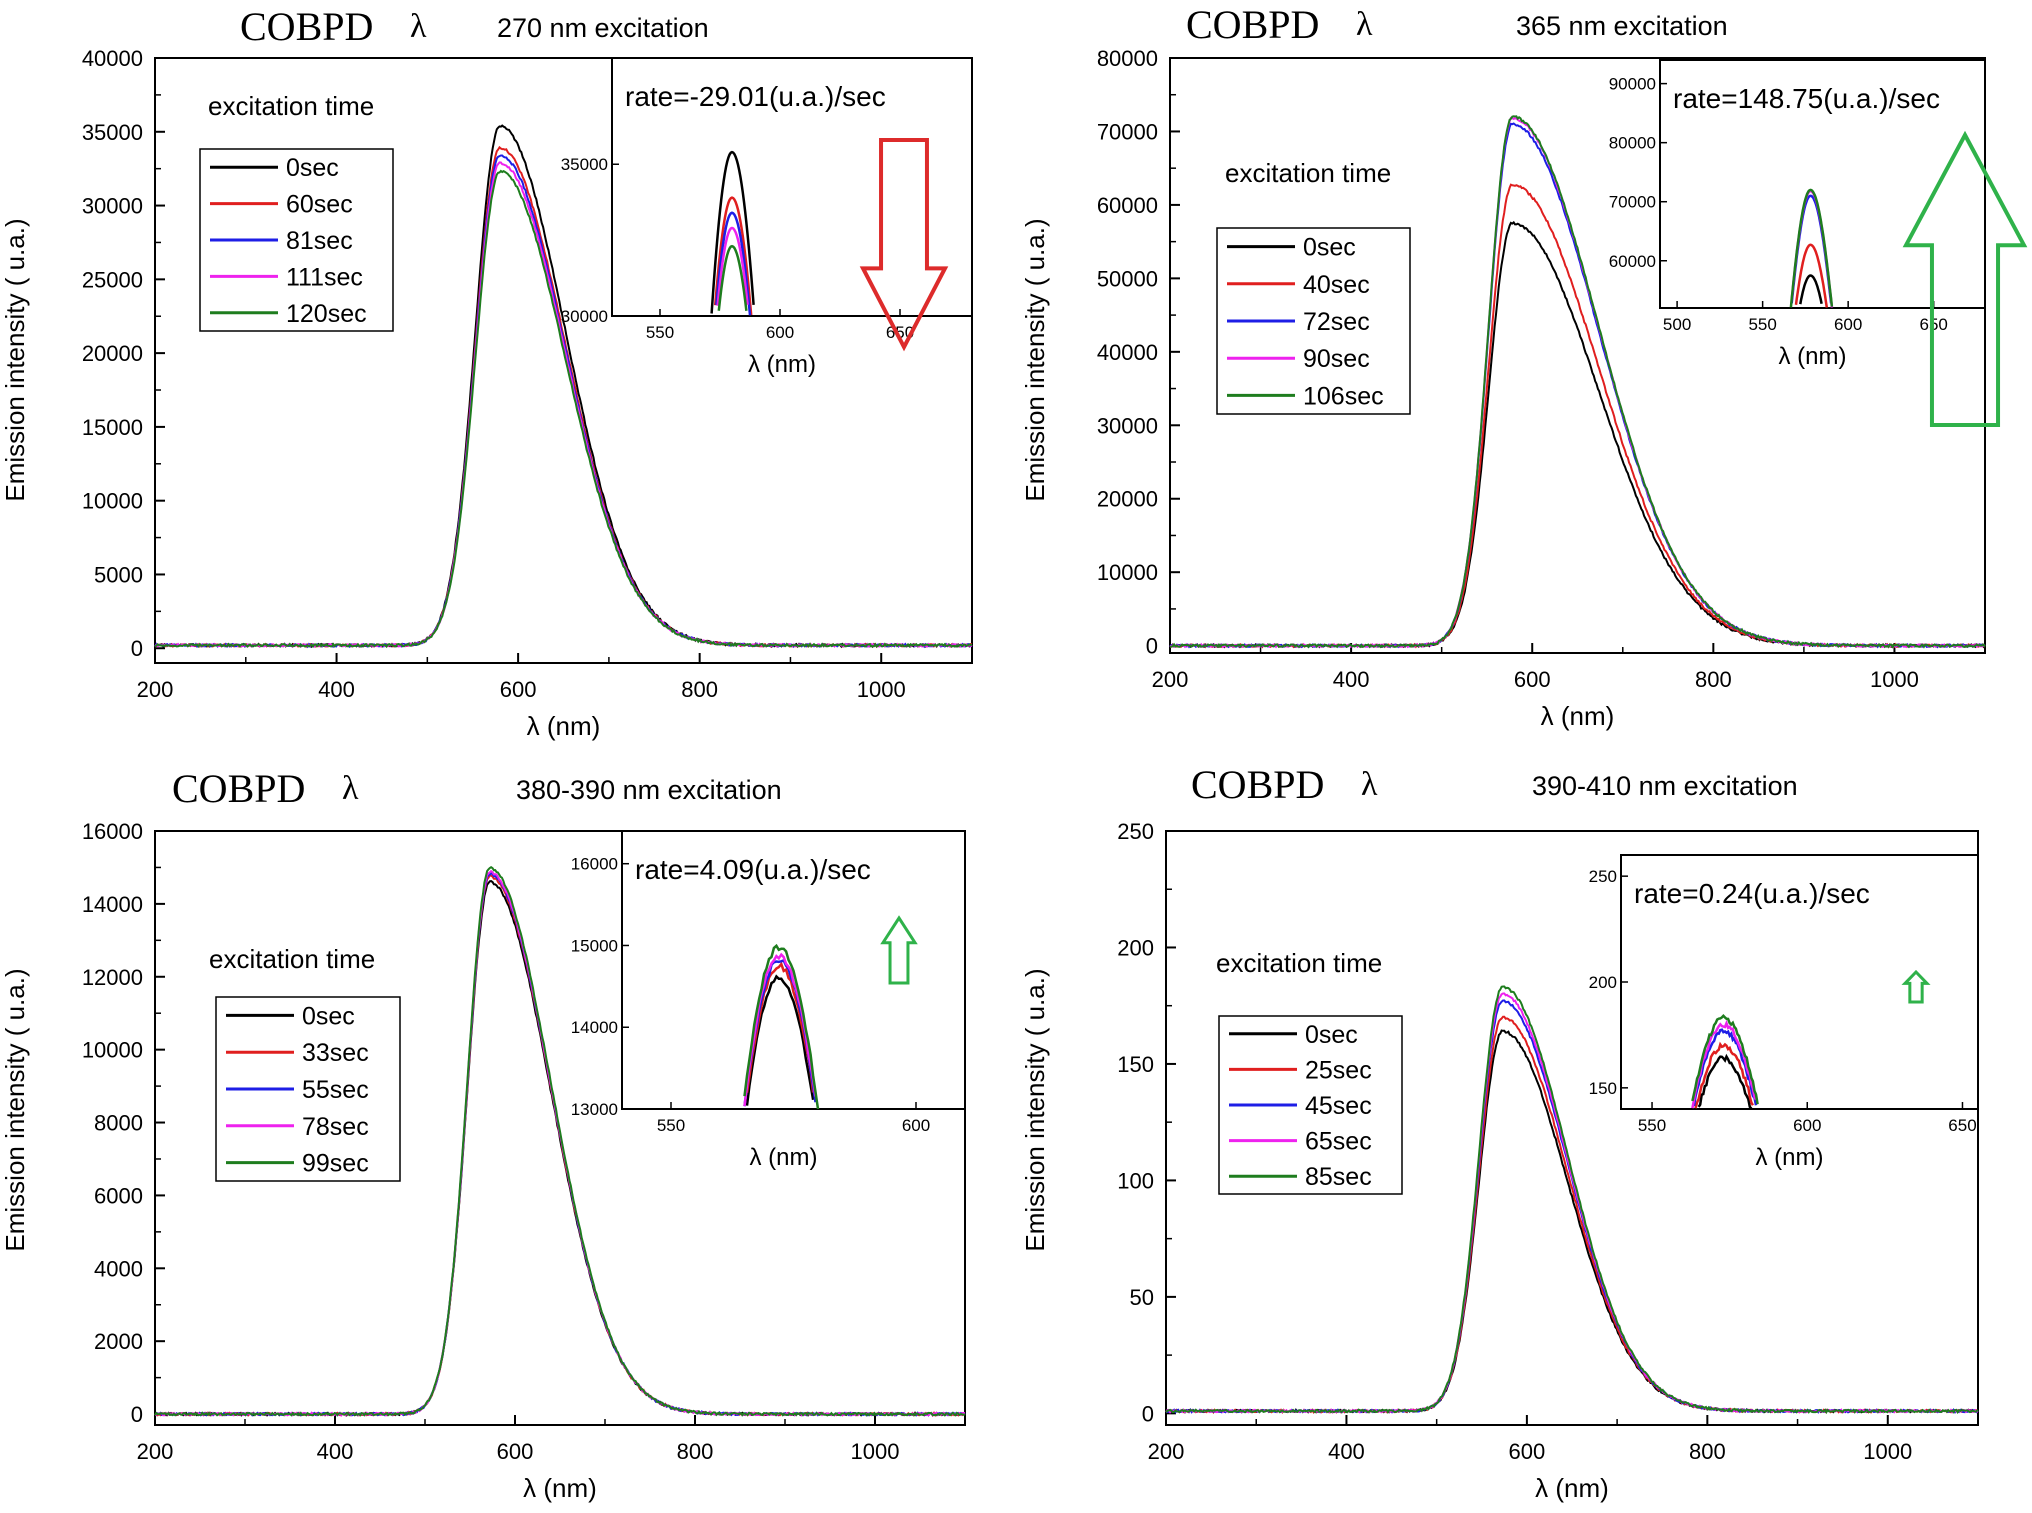 Image resolution: width=2032 pixels, height=1513 pixels. What do you see at coordinates (1752, 893) in the screenshot?
I see `inset-rate-annotation: rate=0.24(u.a.)/sec` at bounding box center [1752, 893].